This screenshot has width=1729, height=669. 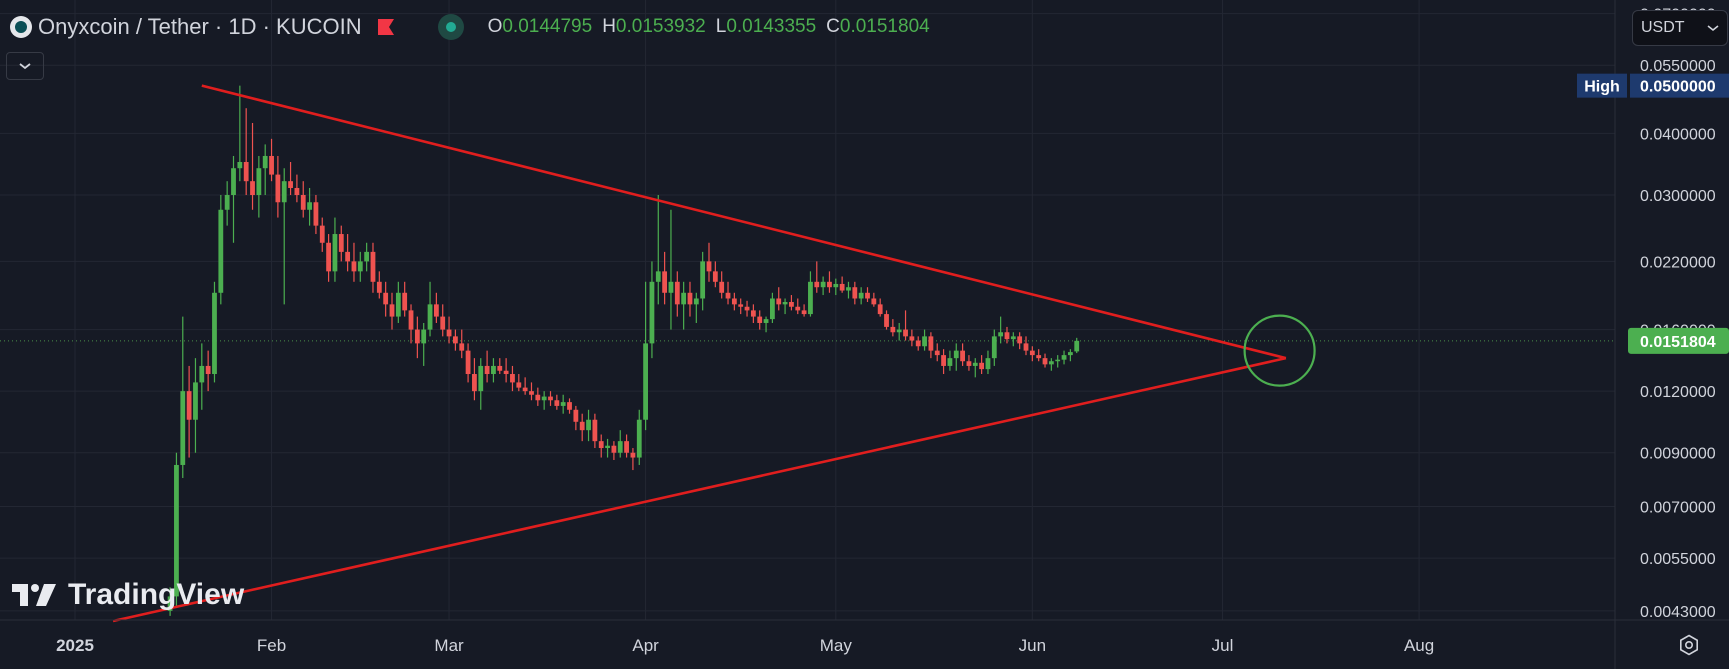 What do you see at coordinates (1678, 392) in the screenshot?
I see `y-axis-tick-label: 0.0120000` at bounding box center [1678, 392].